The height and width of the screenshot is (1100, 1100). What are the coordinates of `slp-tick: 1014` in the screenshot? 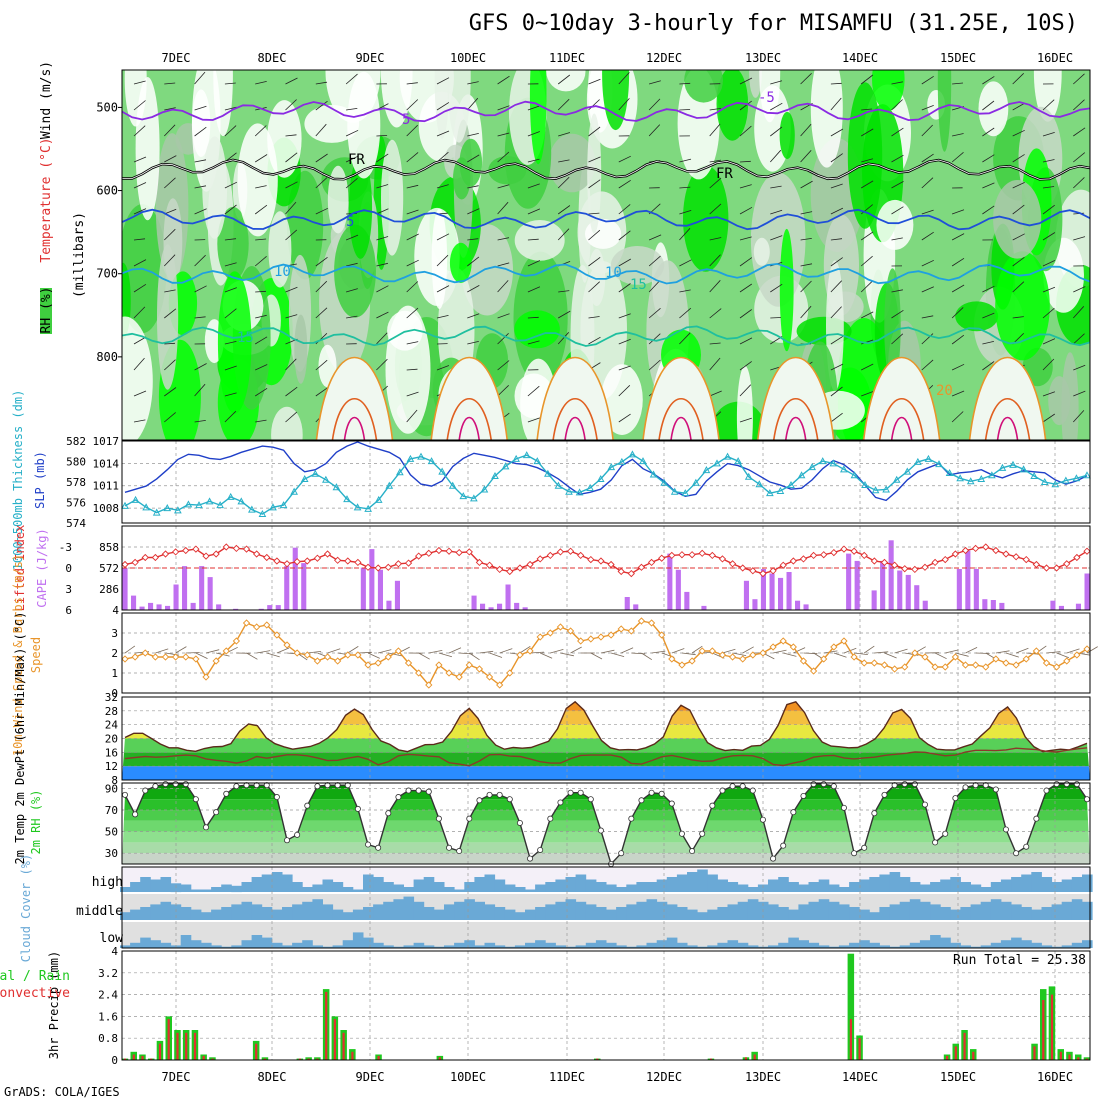 It's located at (106, 463).